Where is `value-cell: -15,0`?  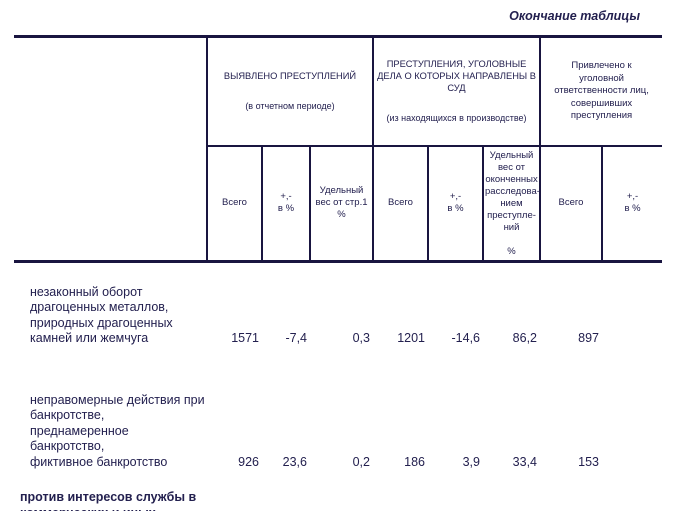 value-cell: -15,0 is located at coordinates (286, 491).